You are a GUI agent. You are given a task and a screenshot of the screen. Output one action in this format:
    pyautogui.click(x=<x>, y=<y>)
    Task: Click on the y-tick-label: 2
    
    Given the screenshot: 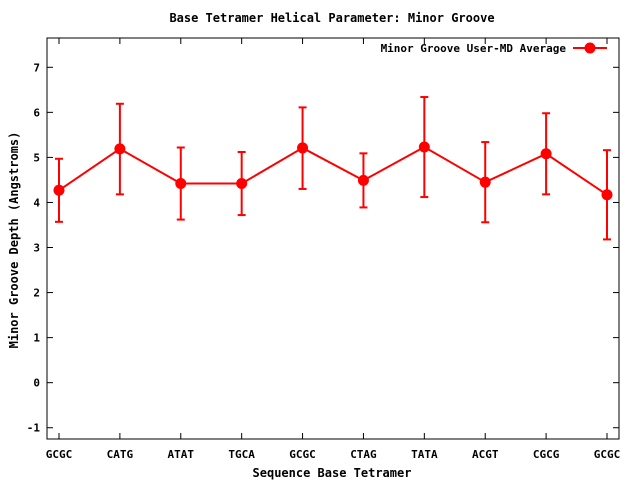 What is the action you would take?
    pyautogui.click(x=36, y=293)
    